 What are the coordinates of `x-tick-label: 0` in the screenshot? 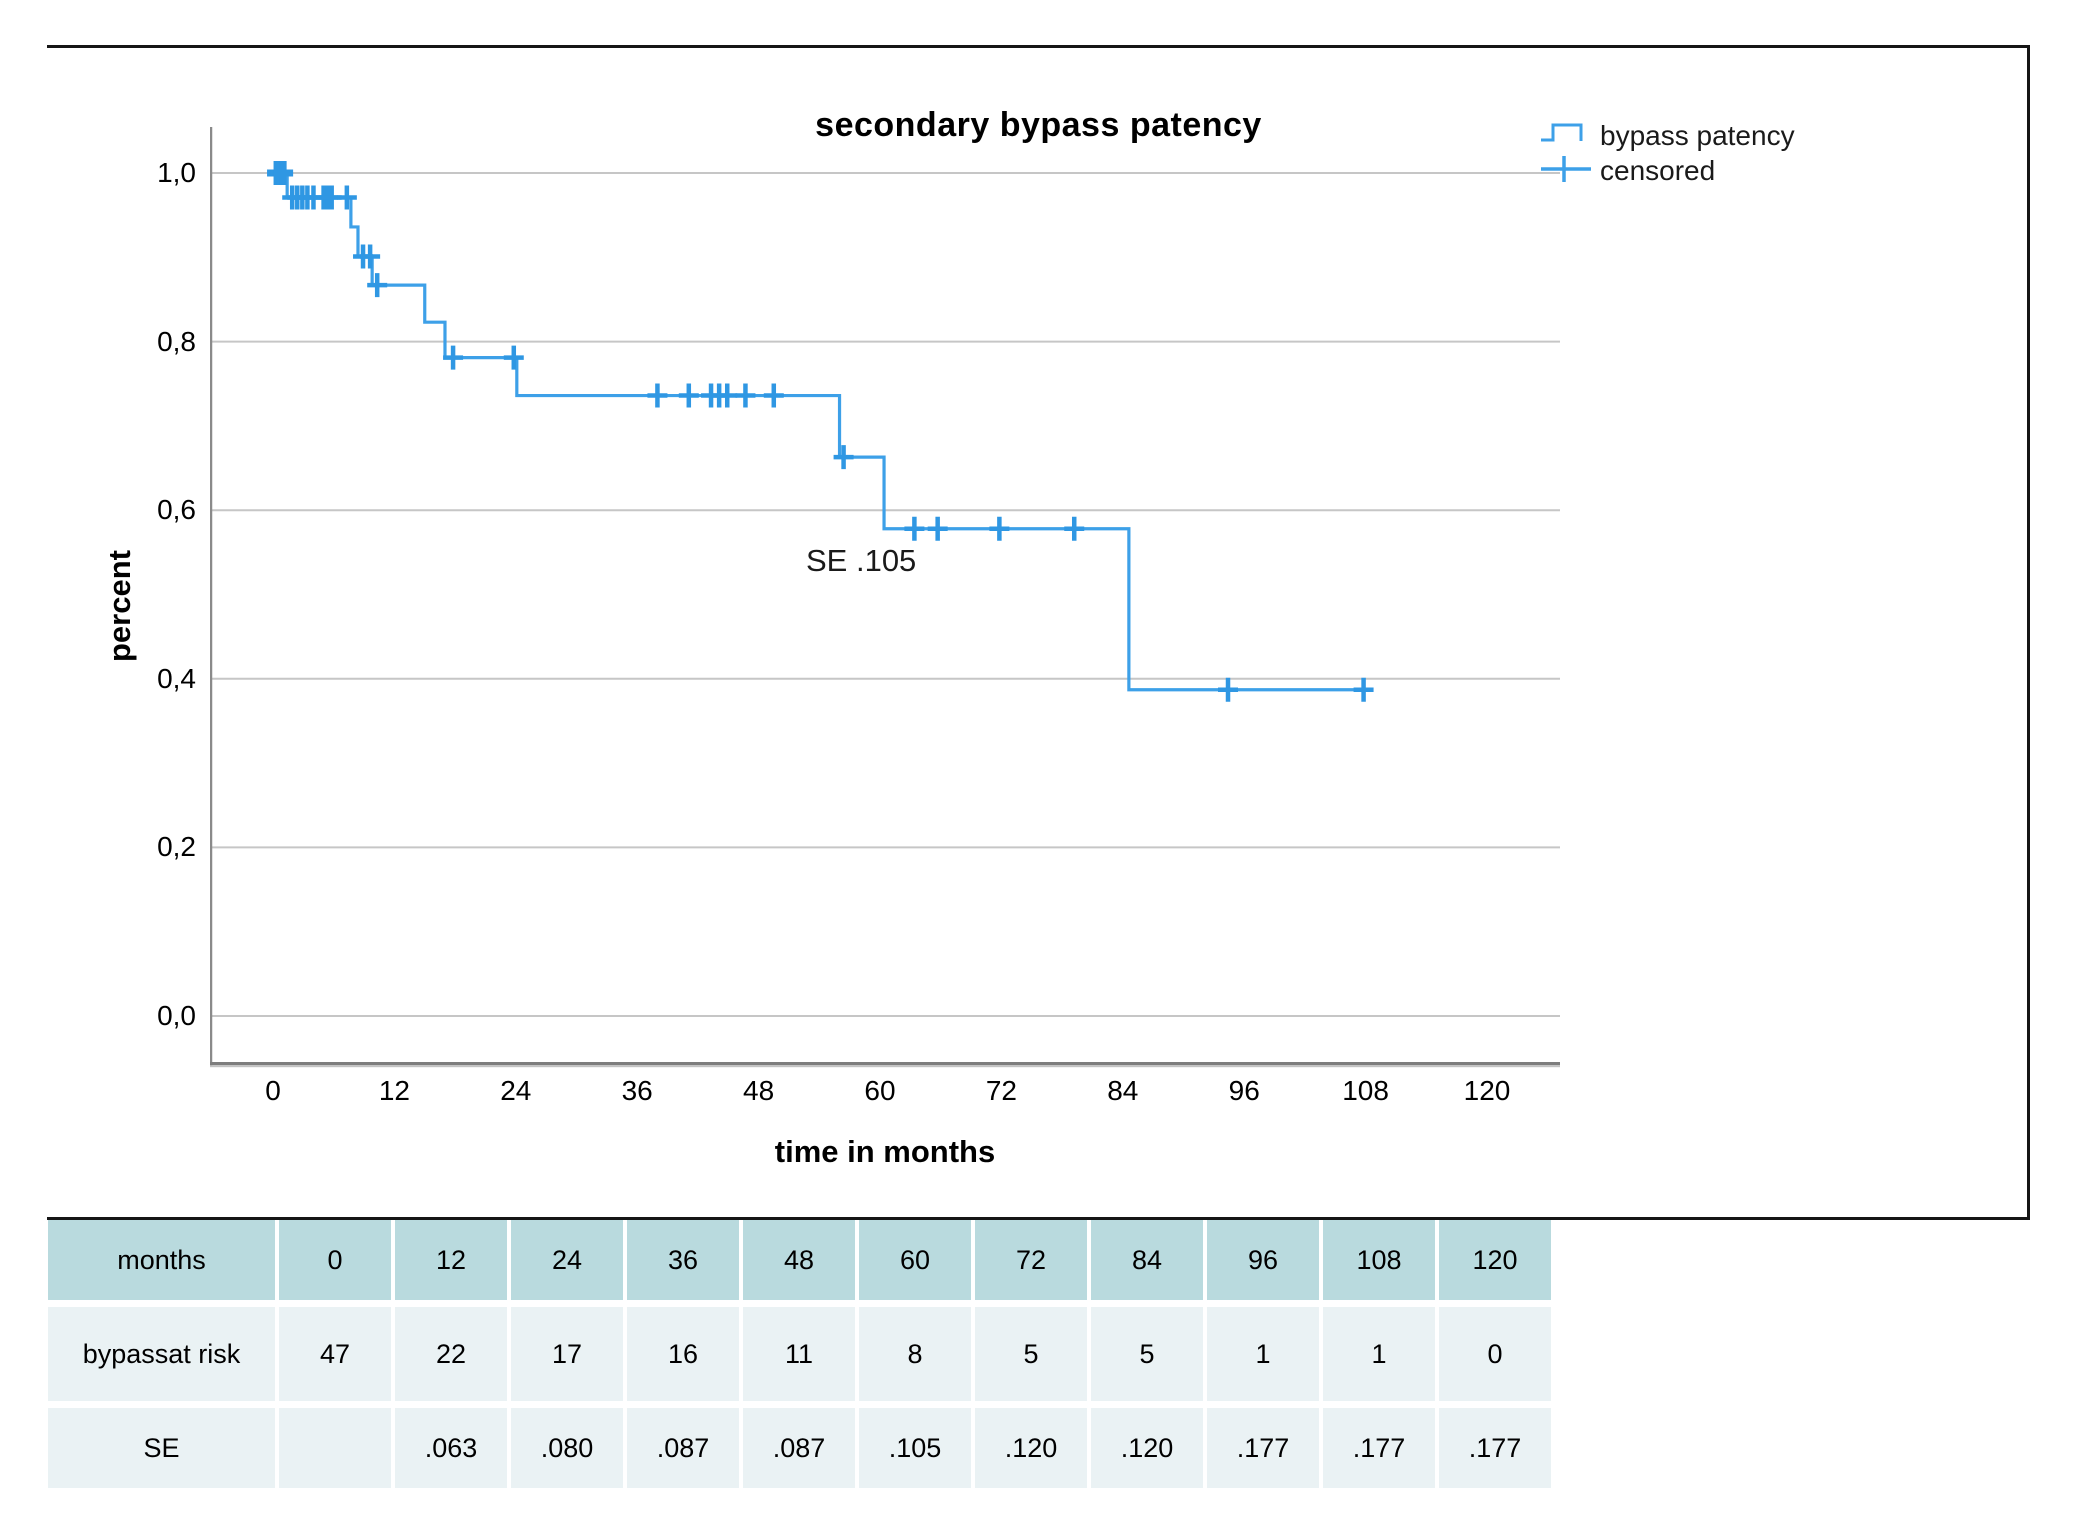 It's located at (273, 1090).